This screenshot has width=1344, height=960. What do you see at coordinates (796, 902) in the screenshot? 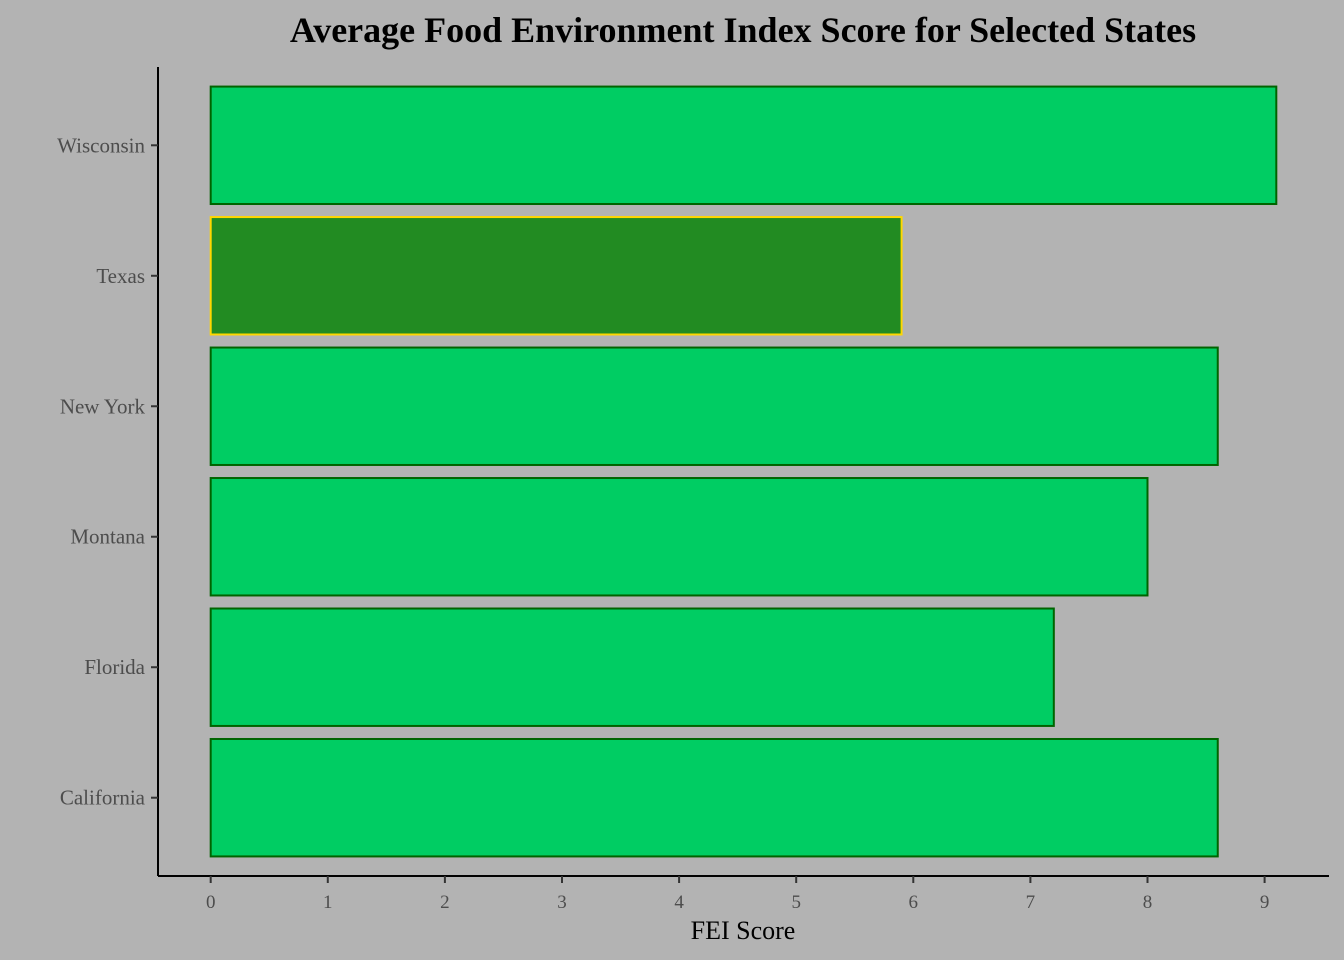
I see `x-tick-label-5: 5` at bounding box center [796, 902].